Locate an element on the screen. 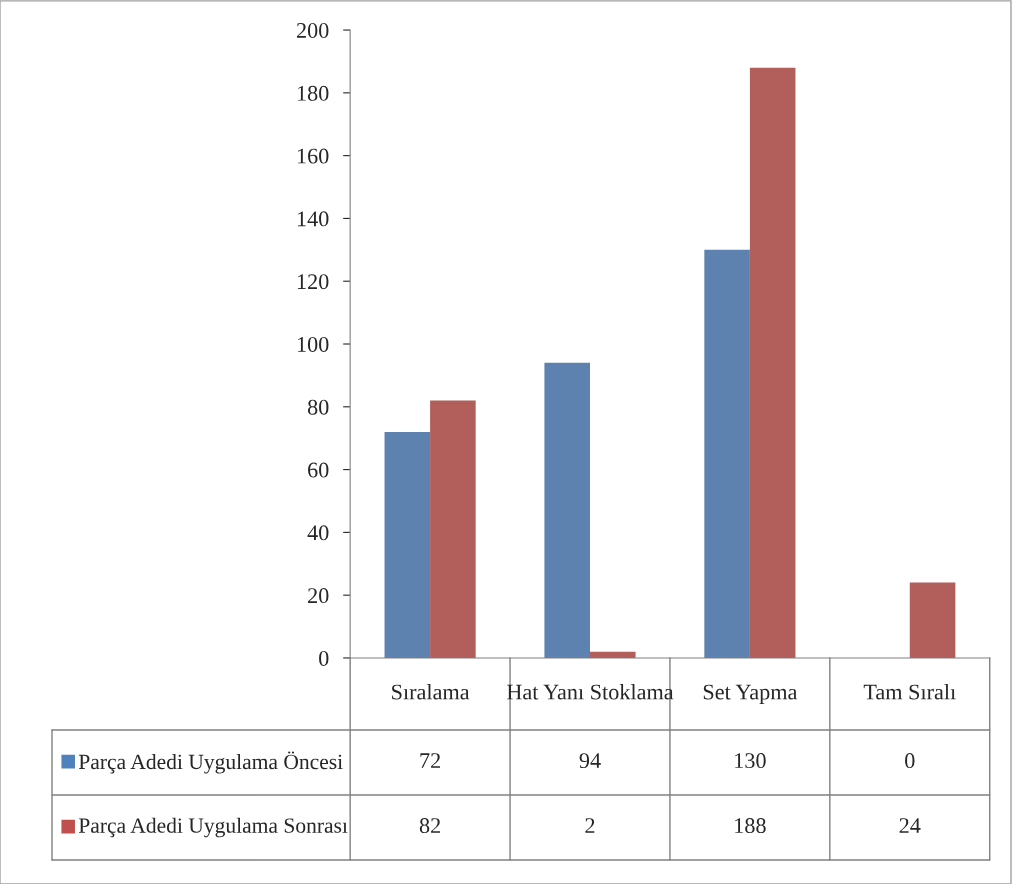 This screenshot has height=884, width=1012. y-tick-label: 20 is located at coordinates (318, 596).